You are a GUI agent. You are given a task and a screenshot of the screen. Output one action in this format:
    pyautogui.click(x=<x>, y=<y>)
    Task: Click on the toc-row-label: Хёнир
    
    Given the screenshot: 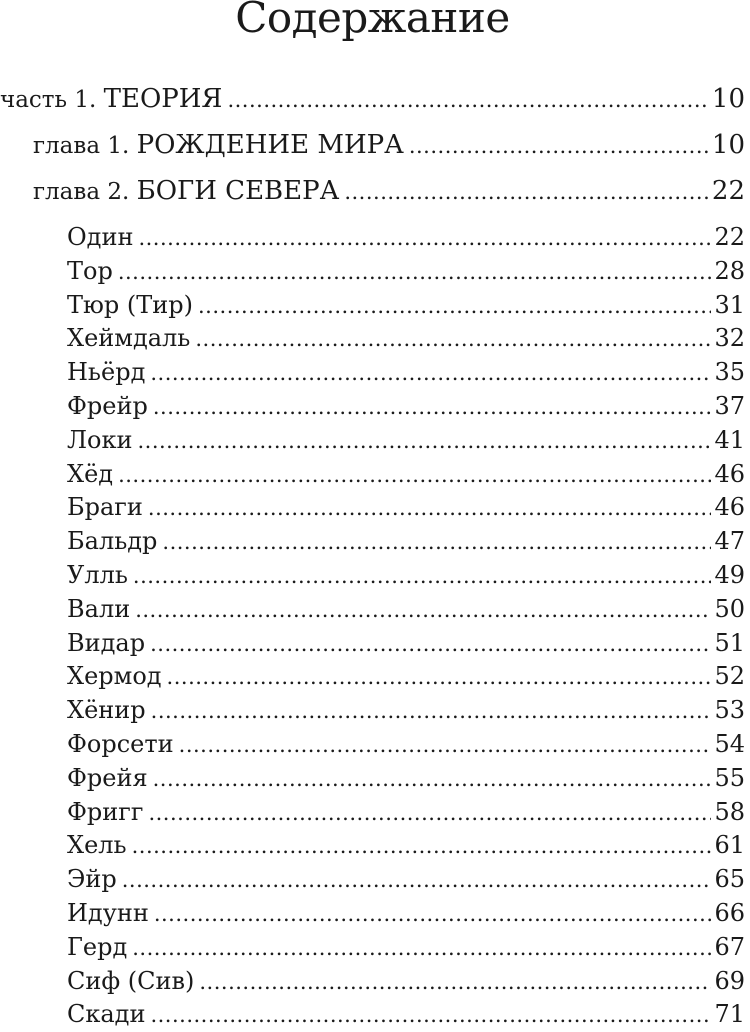 What is the action you would take?
    pyautogui.click(x=106, y=710)
    